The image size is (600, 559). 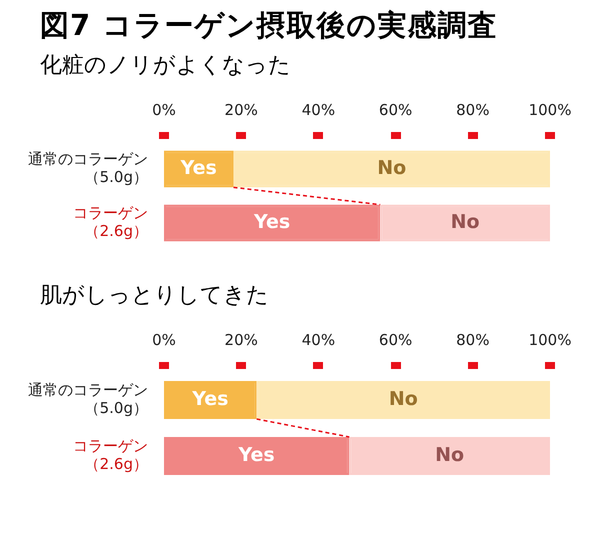 I want to click on chart-subtitle: 肌がしっとりしてきた, so click(x=154, y=296).